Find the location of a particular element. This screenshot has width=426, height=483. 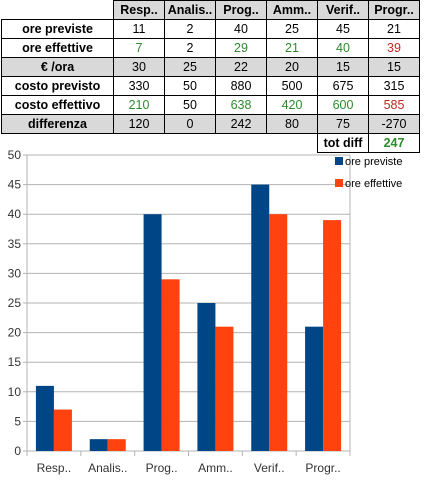

y-tick-label: 50 is located at coordinates (15, 155).